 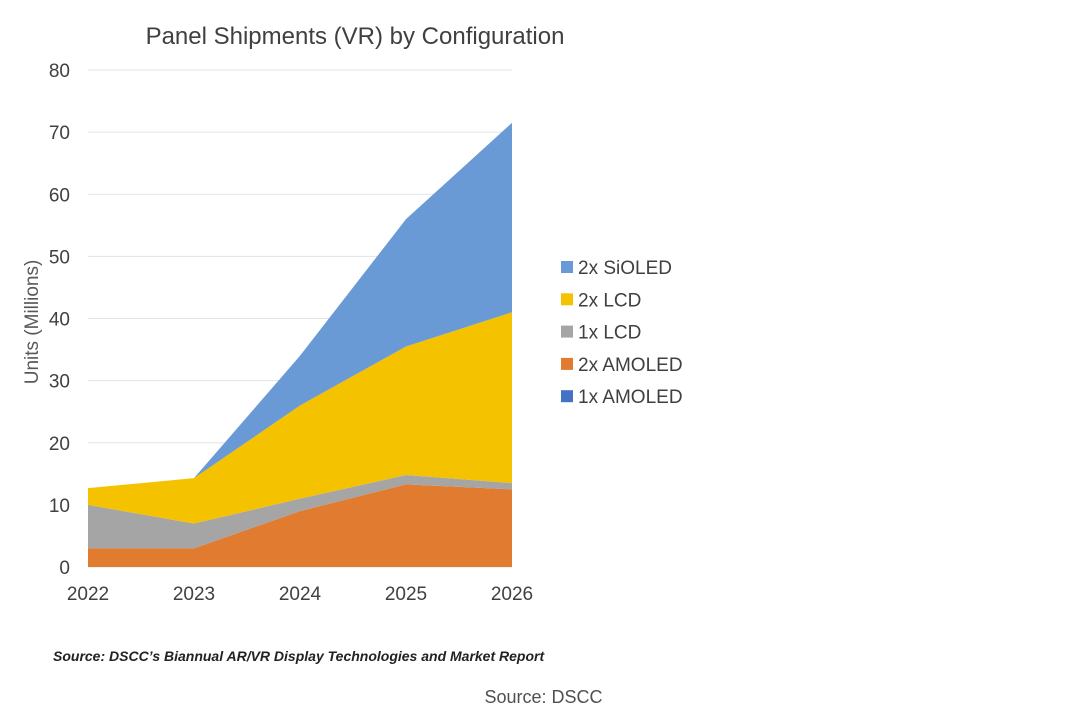 I want to click on figure-caption: Source: DSCC, so click(x=543, y=697).